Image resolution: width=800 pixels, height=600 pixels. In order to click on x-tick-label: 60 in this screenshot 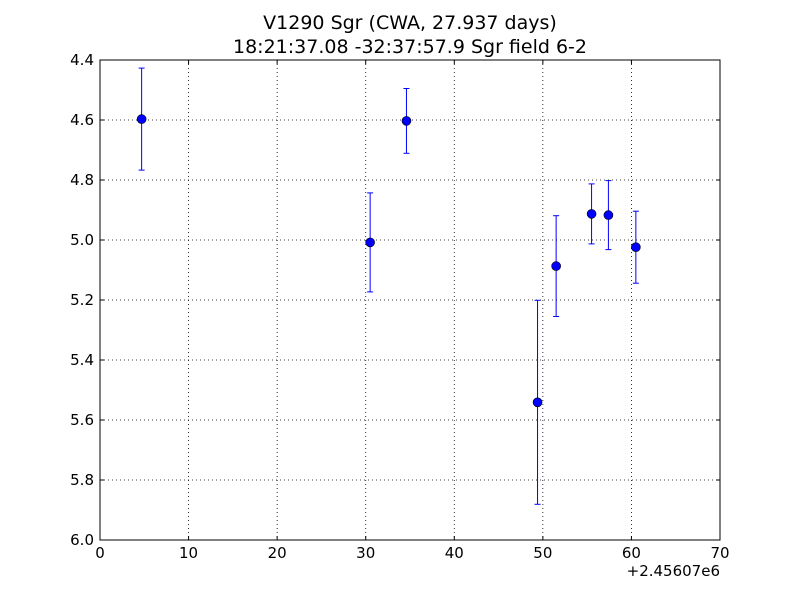, I will do `click(631, 553)`.